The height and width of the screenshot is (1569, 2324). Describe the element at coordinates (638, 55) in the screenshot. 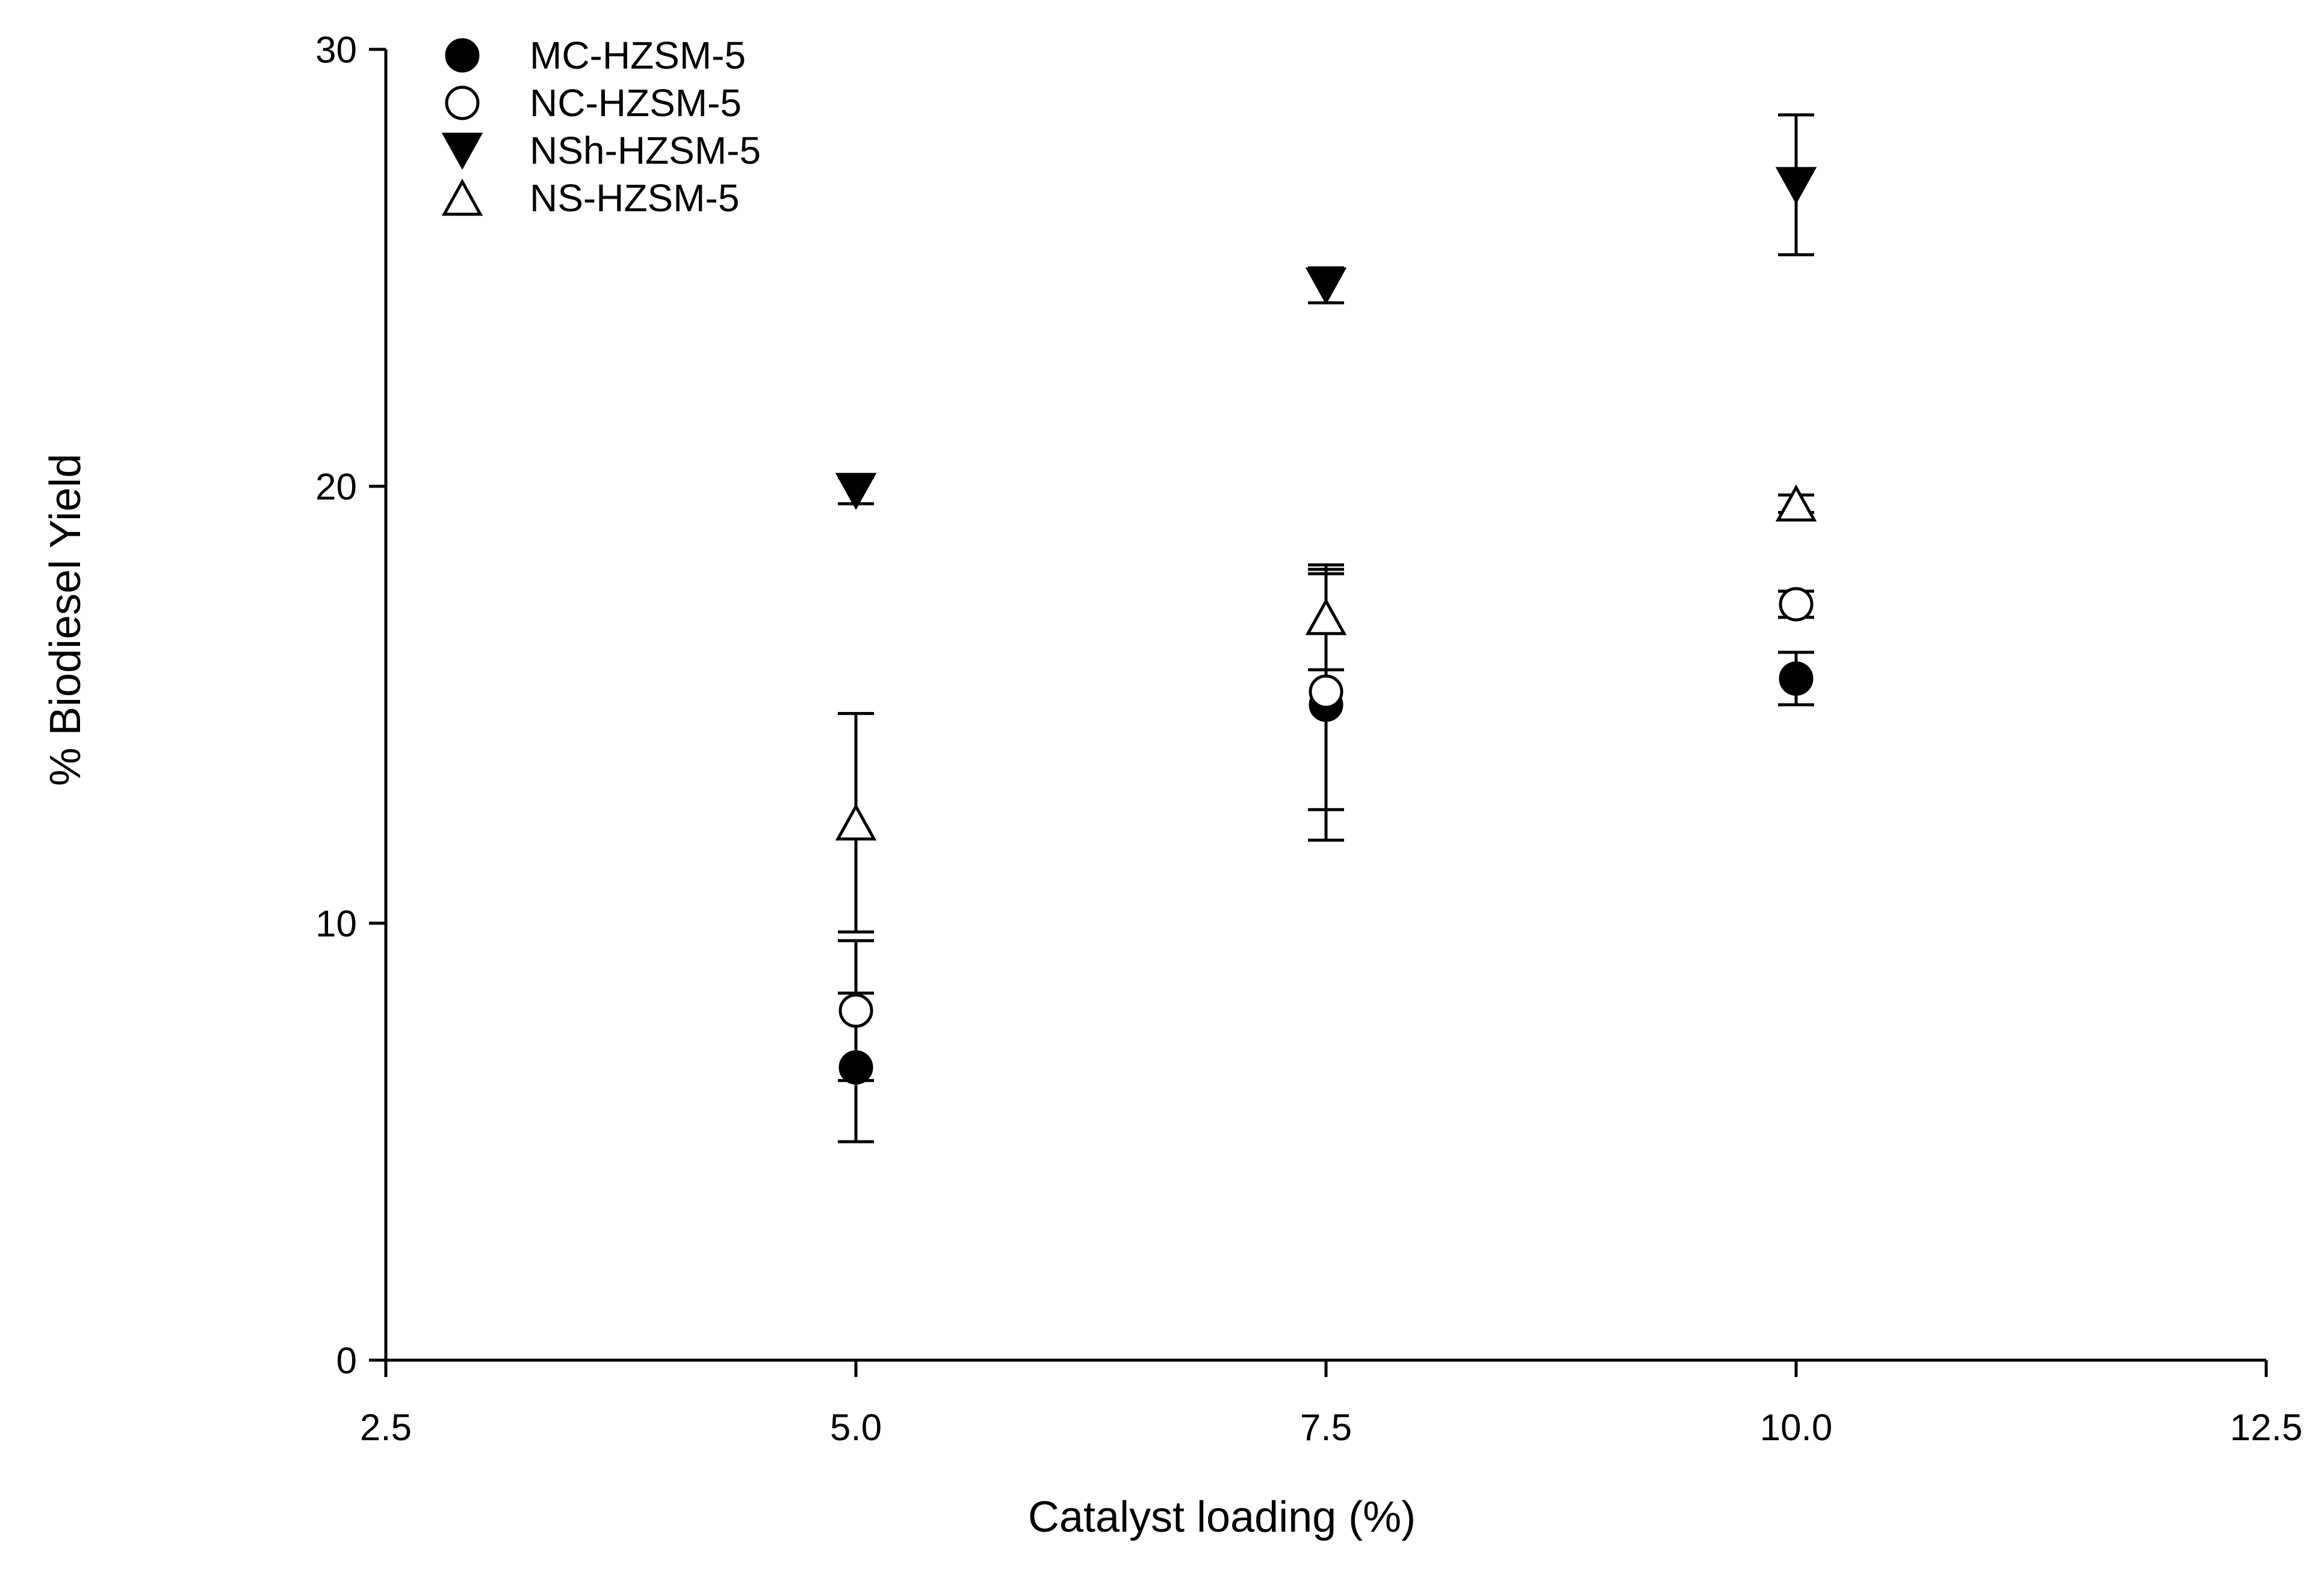

I see `legend-label-mc-hzsm-5: MC-HZSM-5` at that location.